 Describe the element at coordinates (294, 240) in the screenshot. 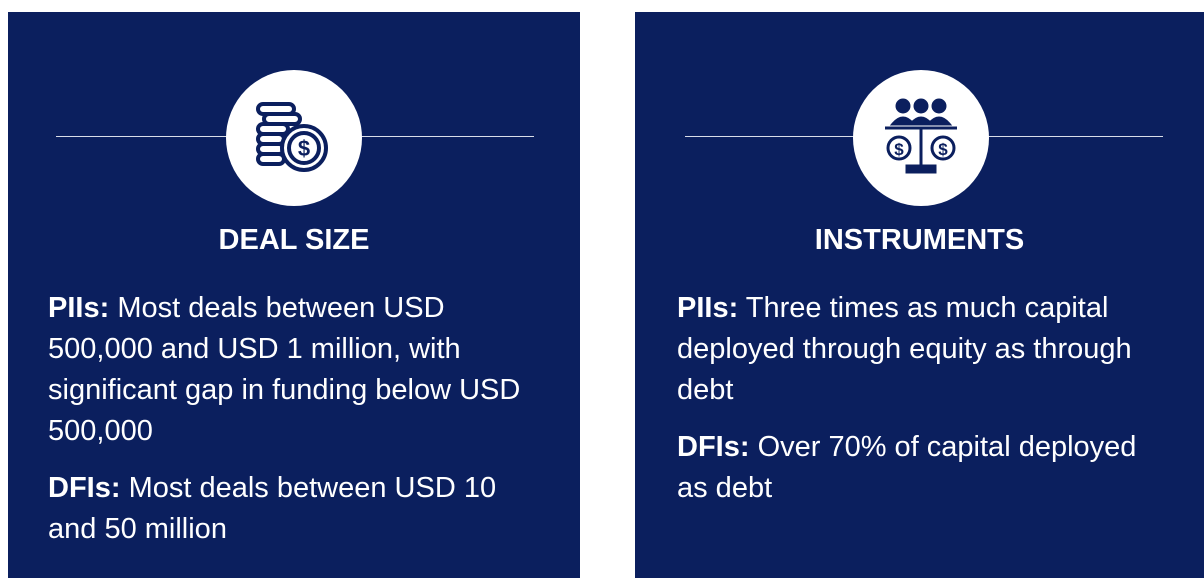

I see `card-title: DEAL SIZE` at that location.